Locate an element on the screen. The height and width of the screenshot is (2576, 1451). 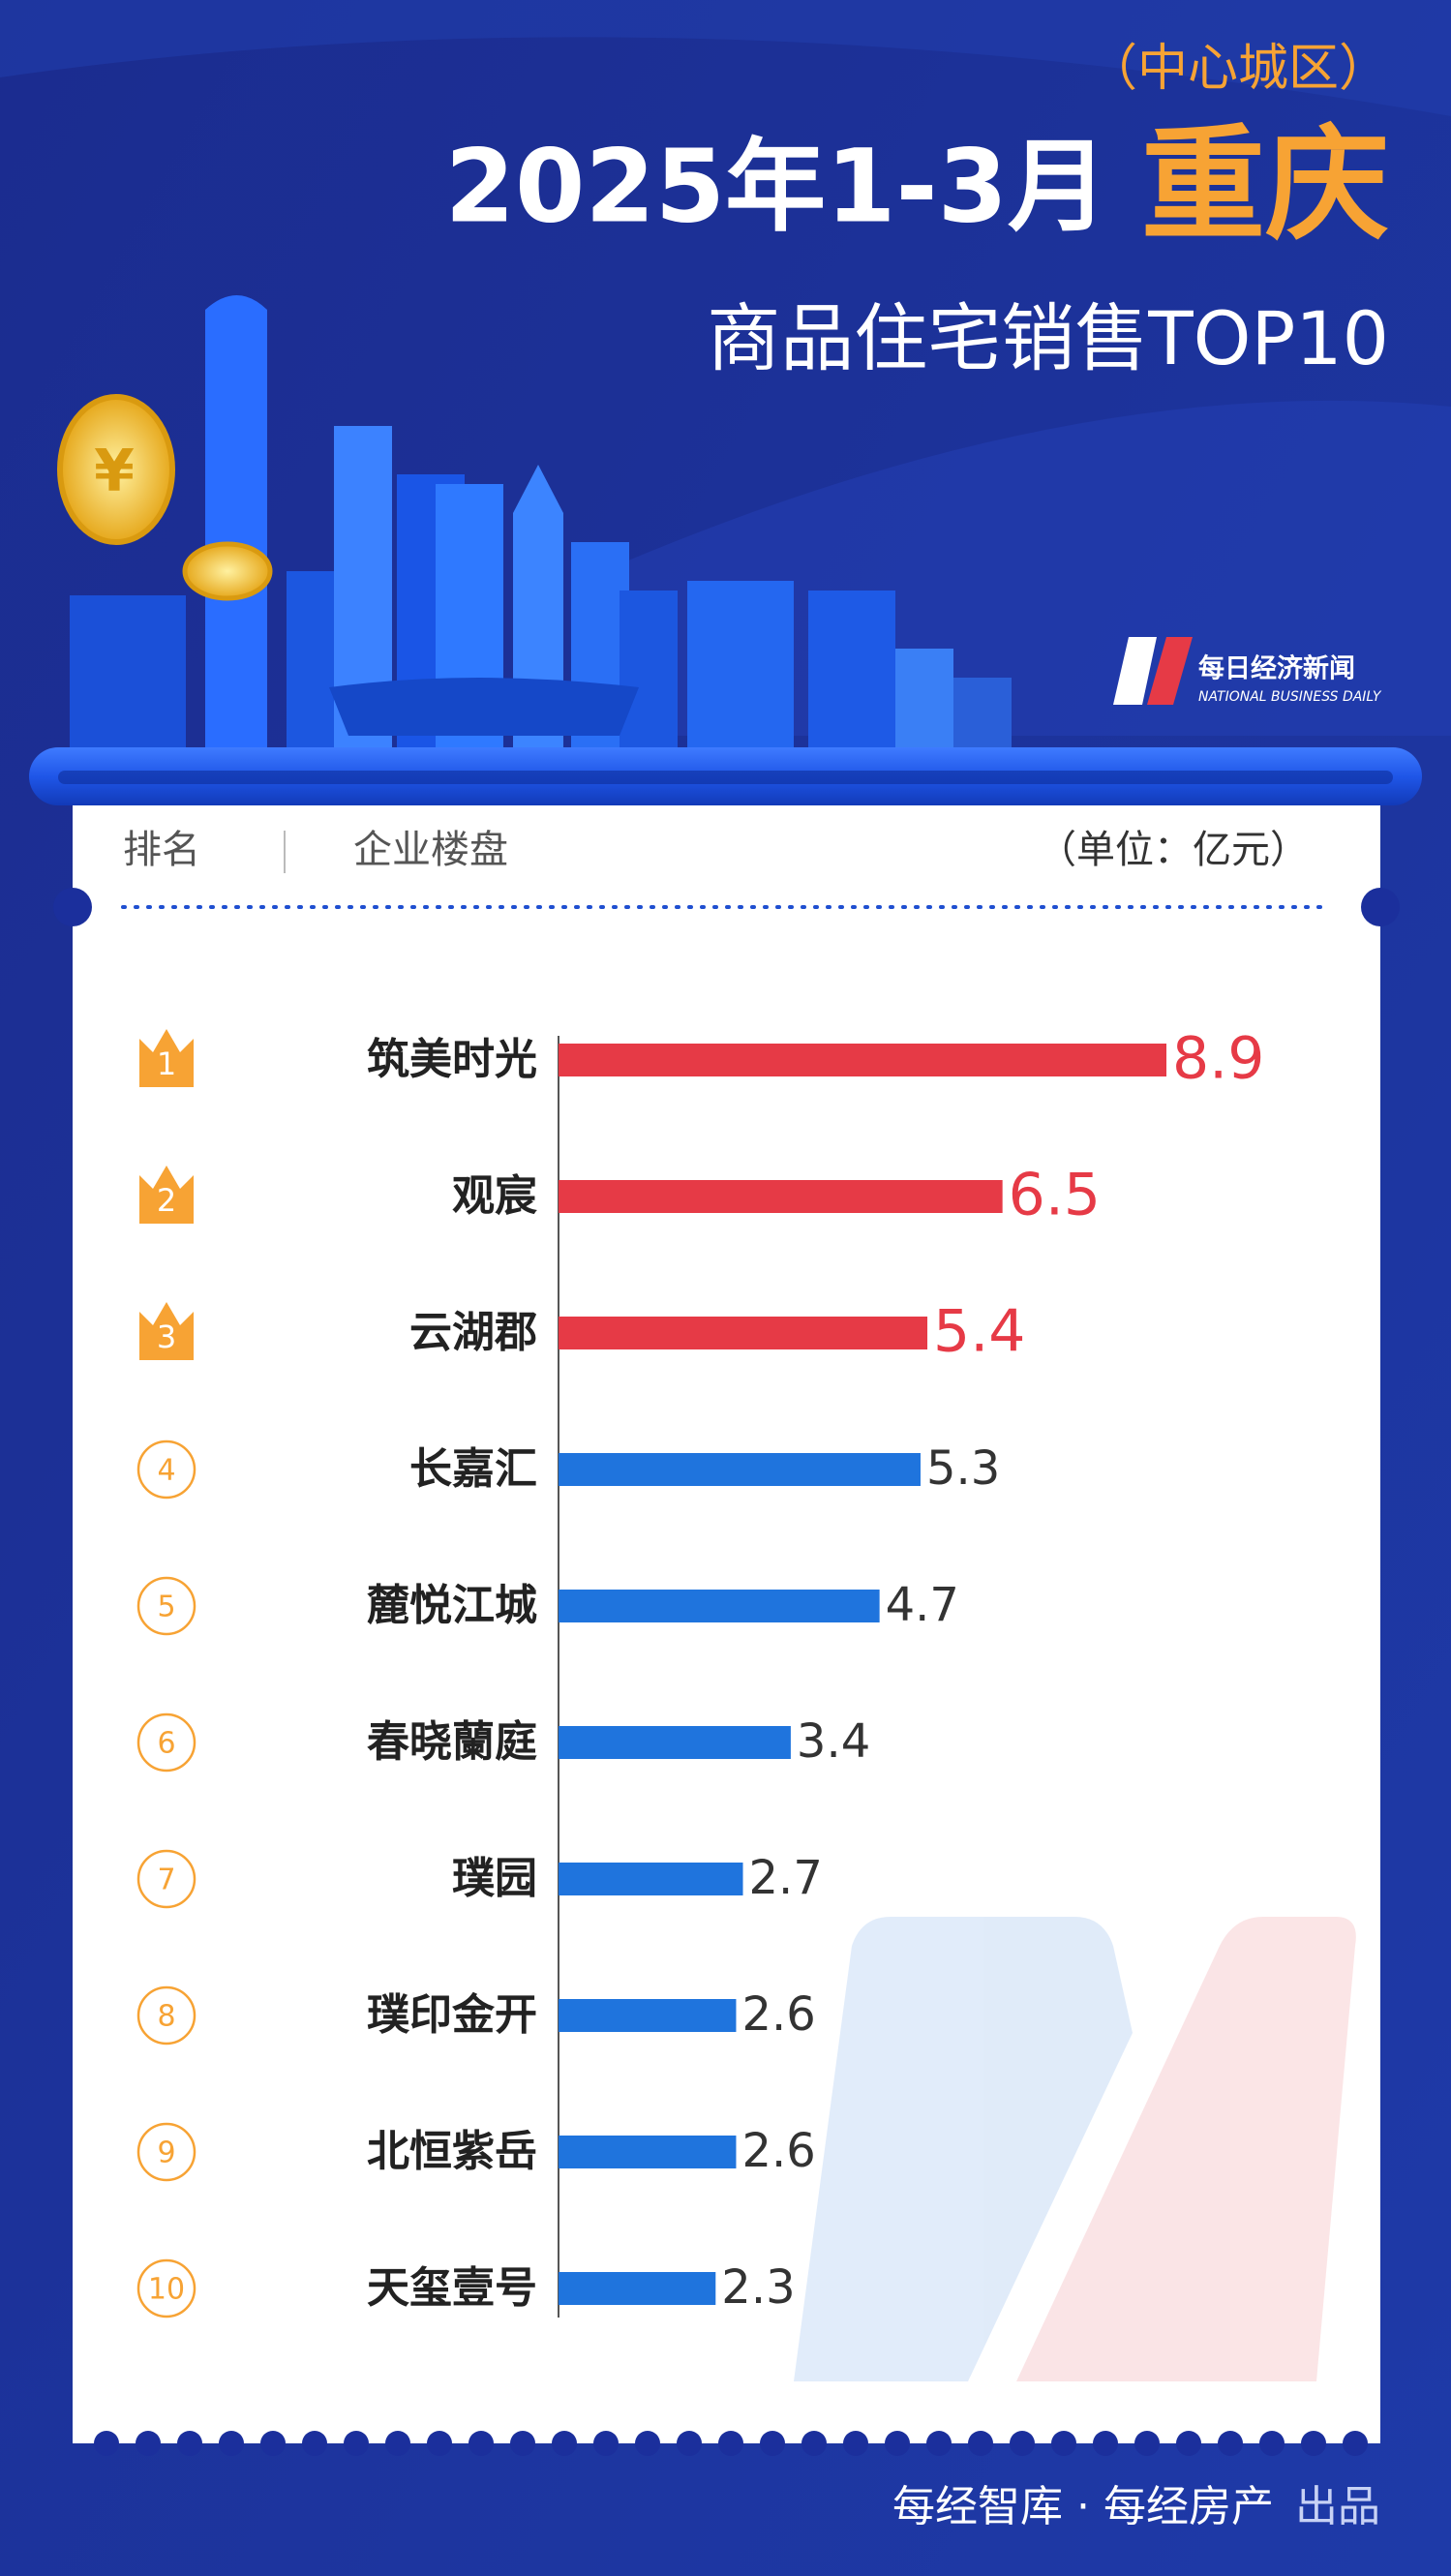
title: 2025年1-3月 is located at coordinates (776, 186).